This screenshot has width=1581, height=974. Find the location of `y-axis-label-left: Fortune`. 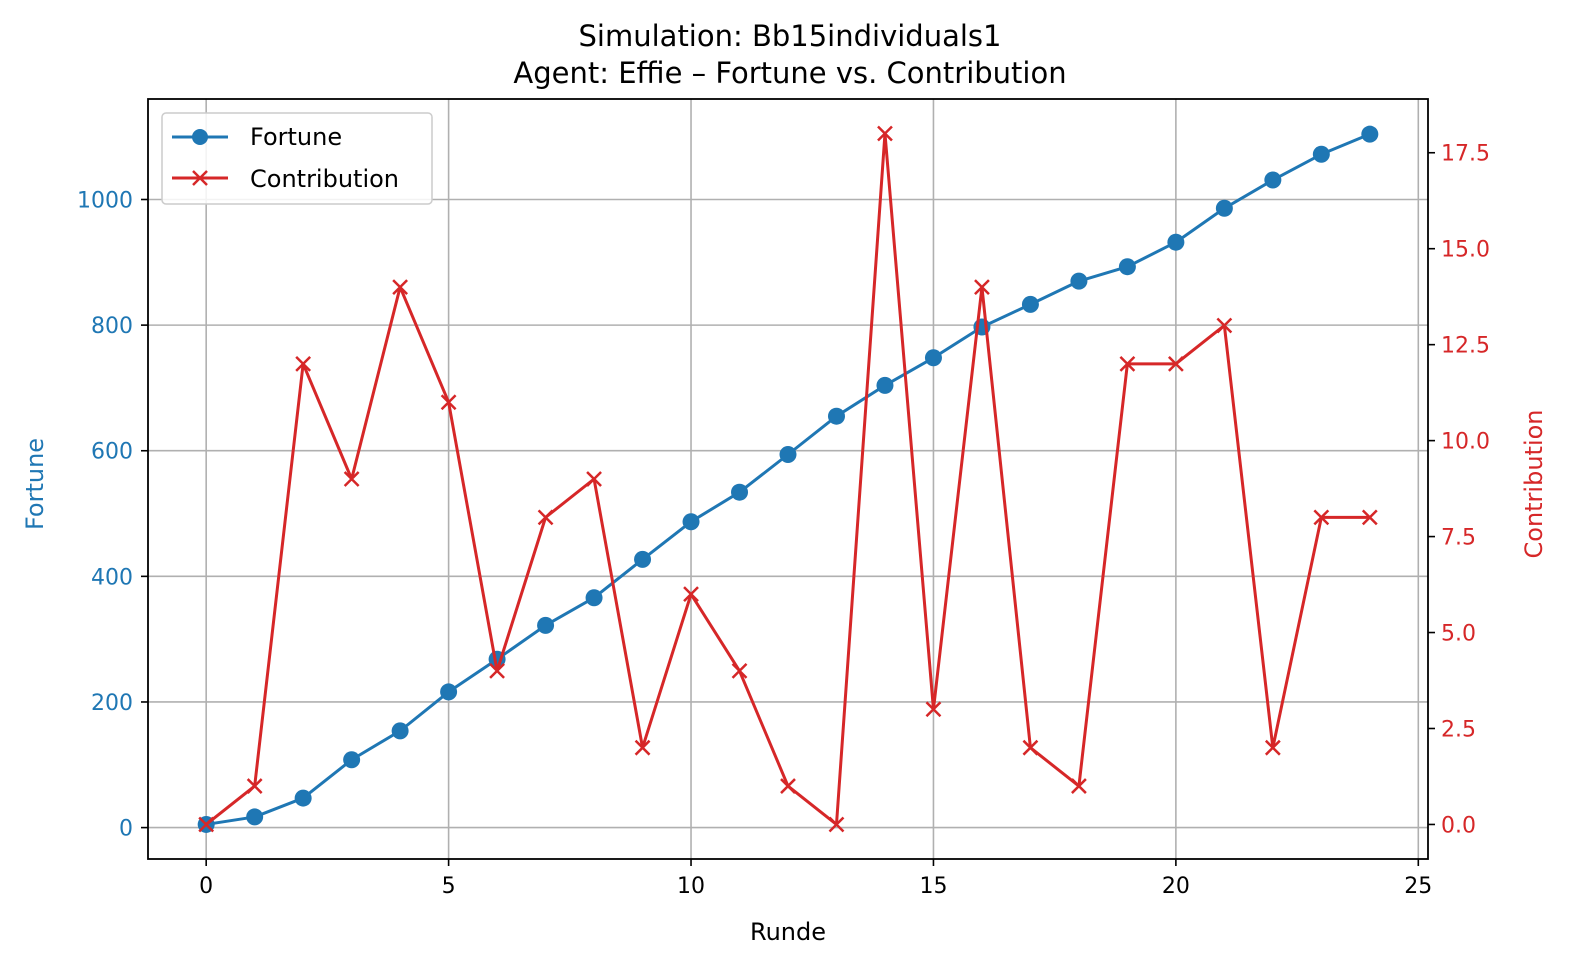

y-axis-label-left: Fortune is located at coordinates (35, 484).